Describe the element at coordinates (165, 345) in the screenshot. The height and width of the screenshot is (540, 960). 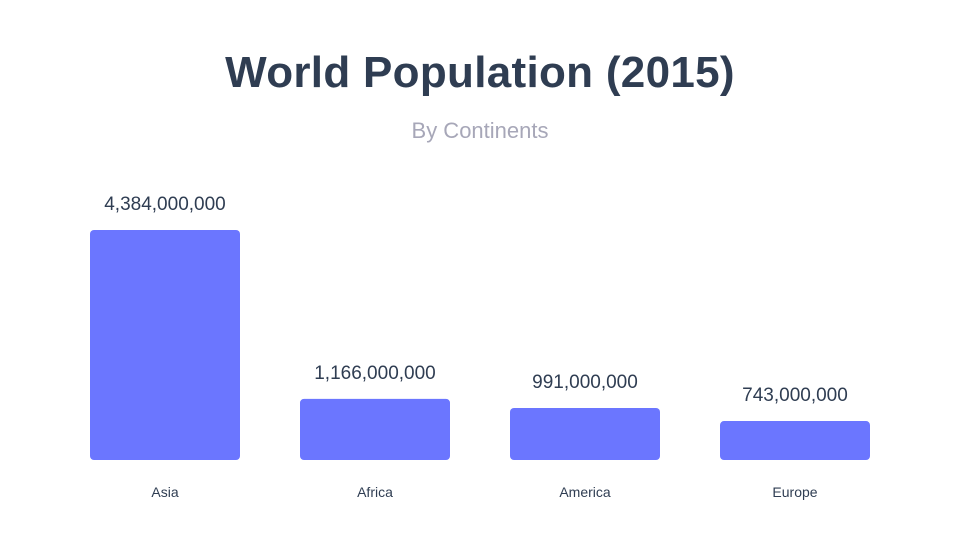
I see `bar-asia` at that location.